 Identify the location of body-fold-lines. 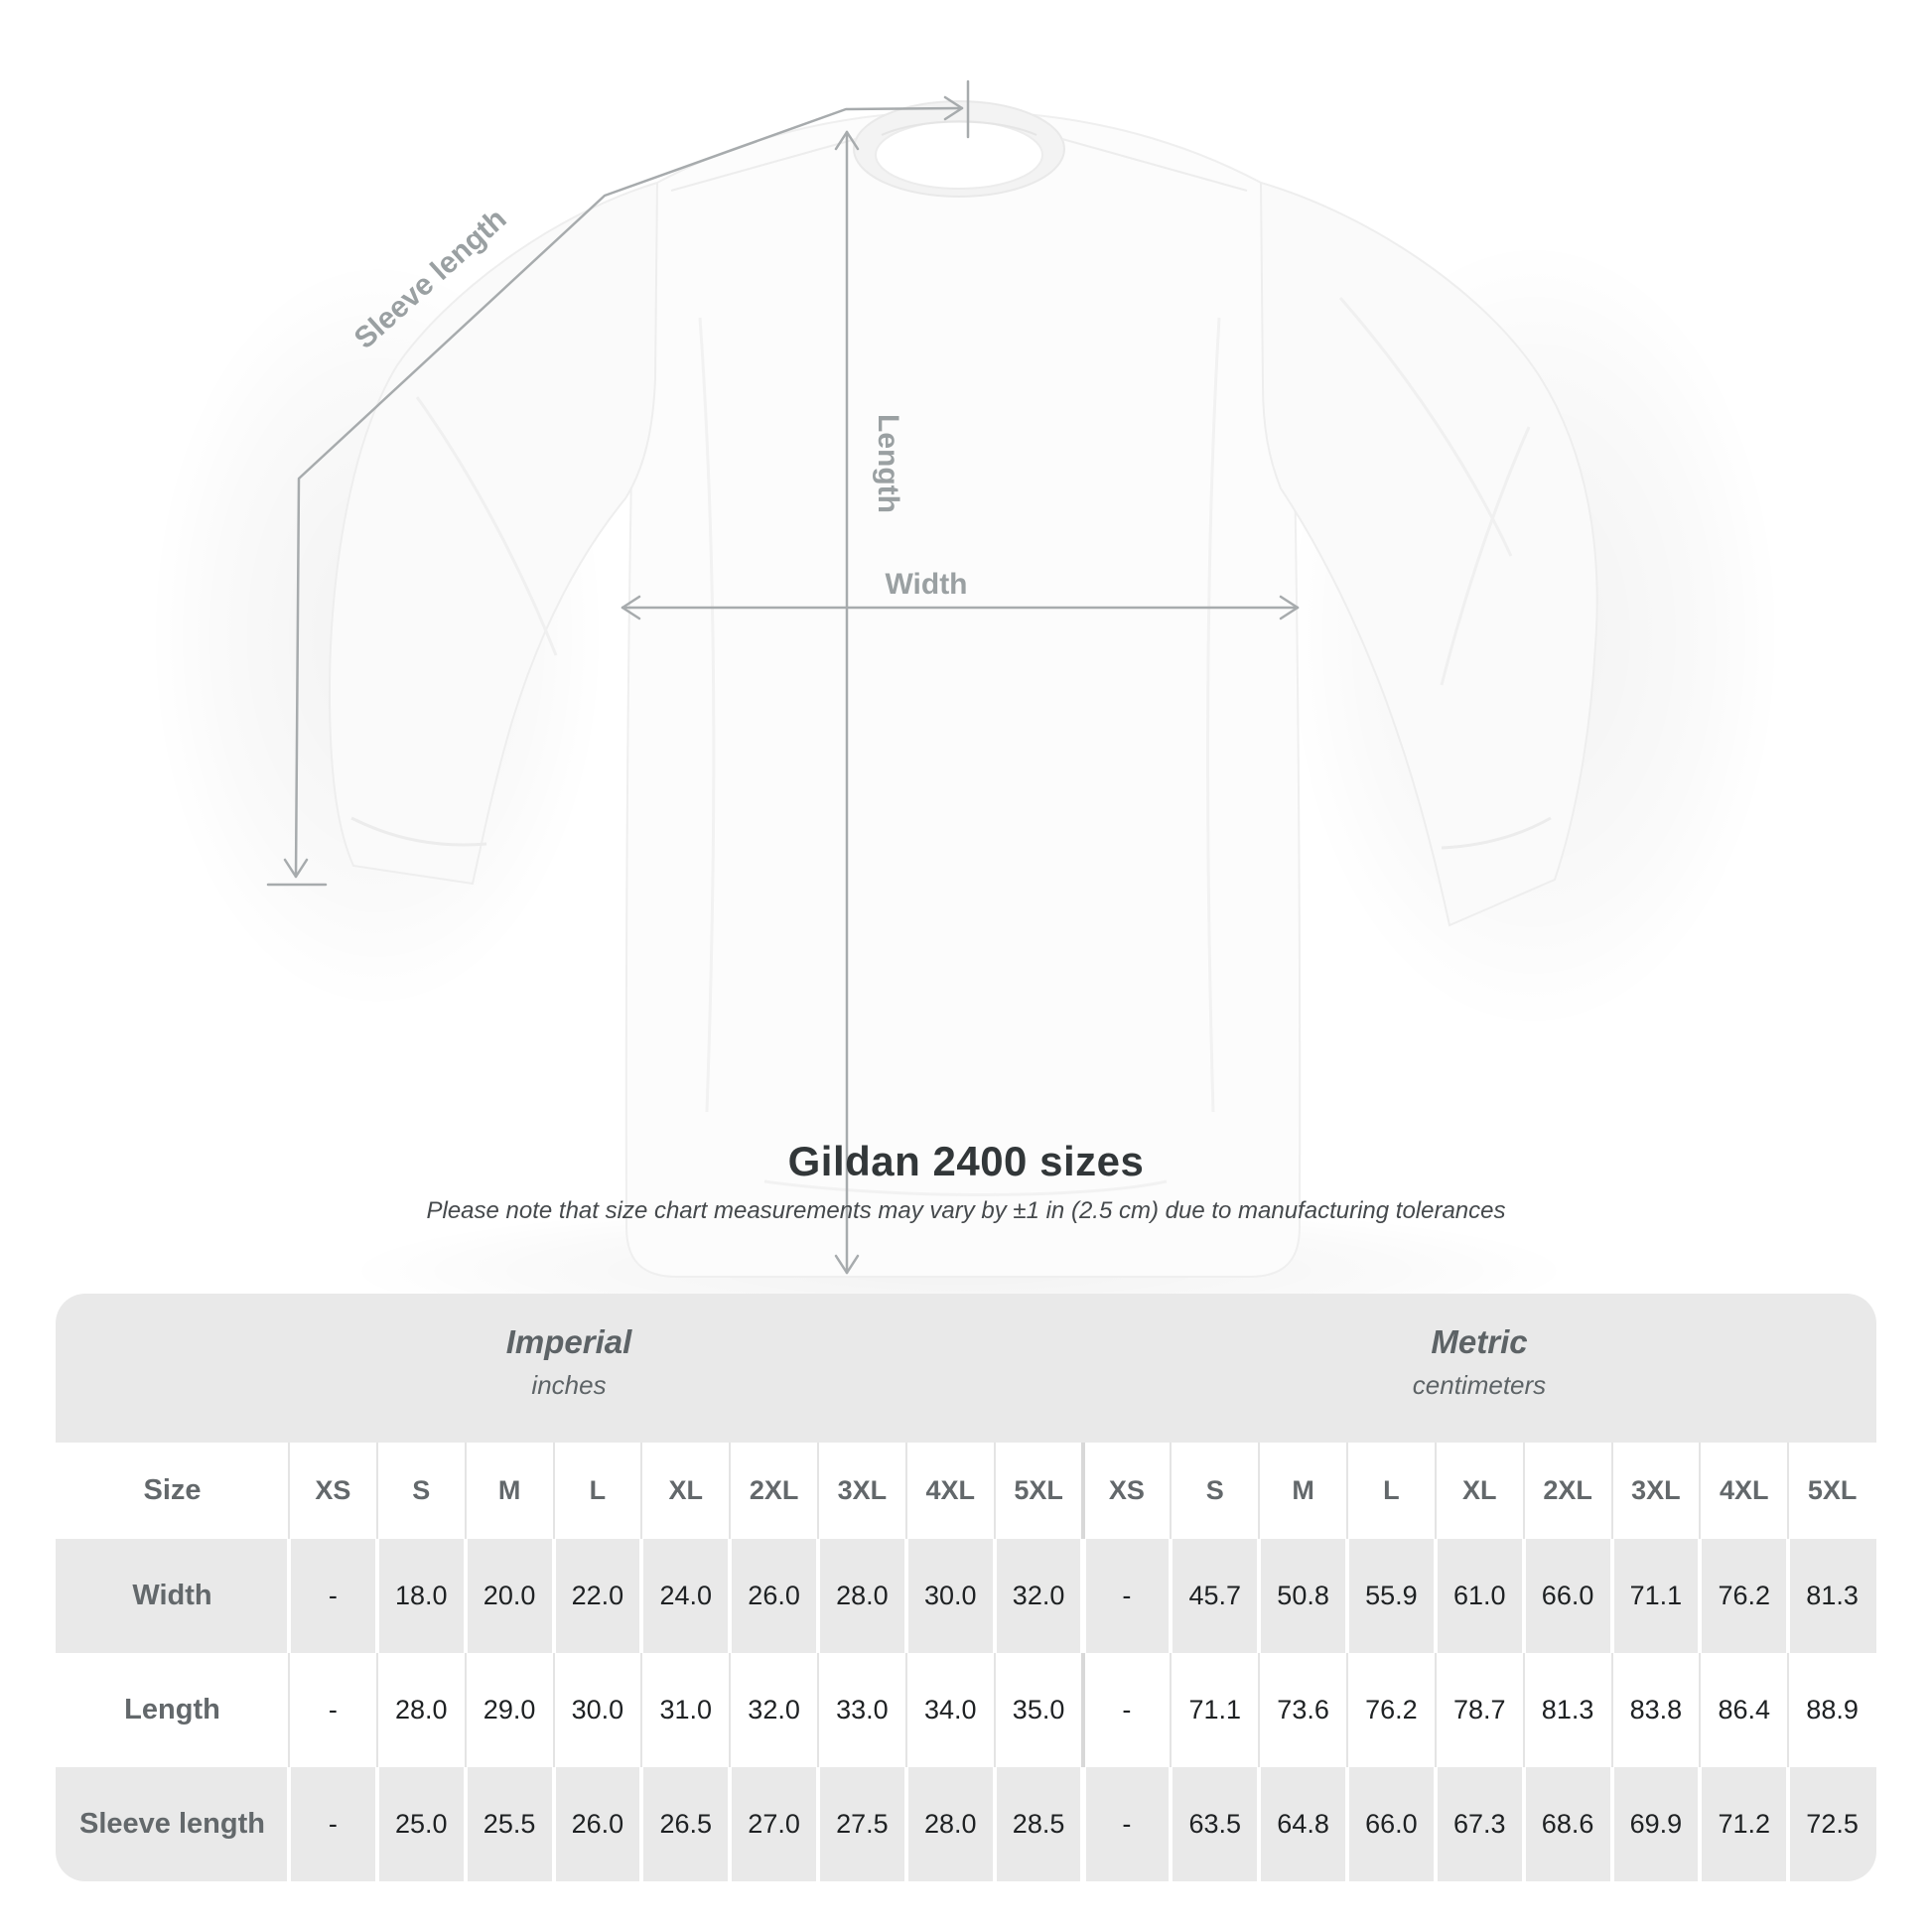
(959, 756).